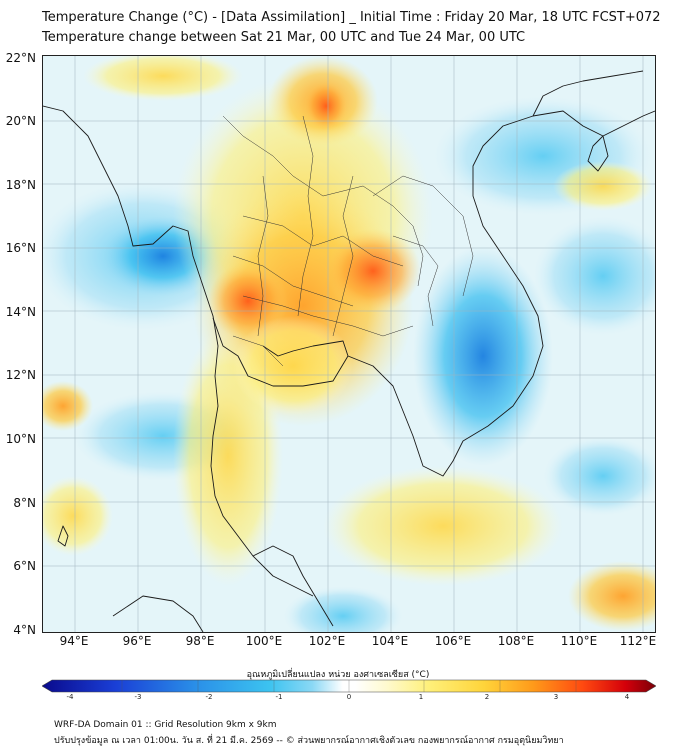 The height and width of the screenshot is (756, 676). I want to click on lon-label: 104°E, so click(390, 641).